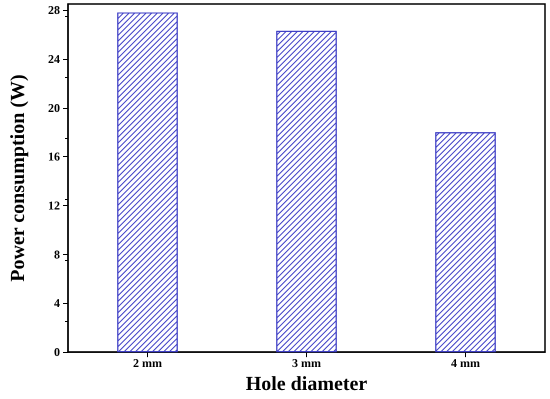 This screenshot has width=550, height=399. I want to click on x-tick-label: 2 mm, so click(147, 363).